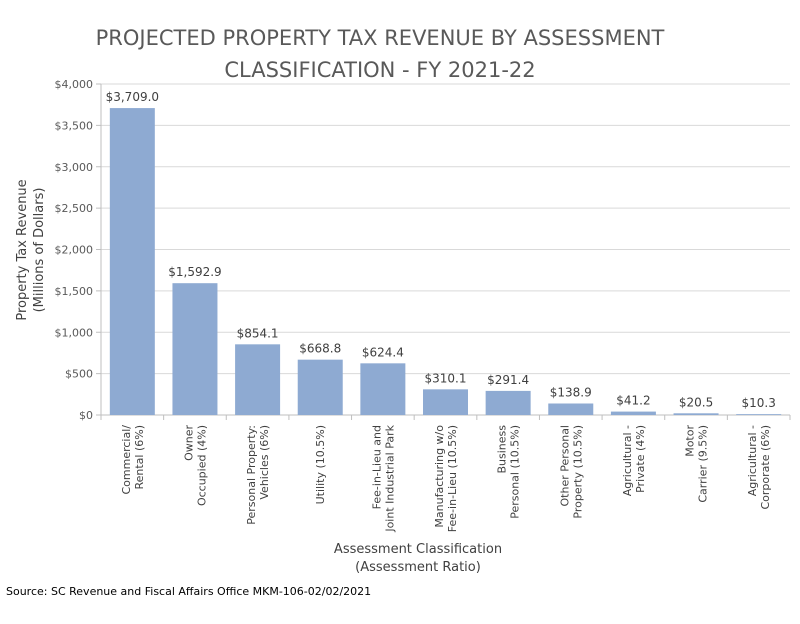 The height and width of the screenshot is (624, 800). I want to click on category-label: Property (10.5%), so click(577, 472).